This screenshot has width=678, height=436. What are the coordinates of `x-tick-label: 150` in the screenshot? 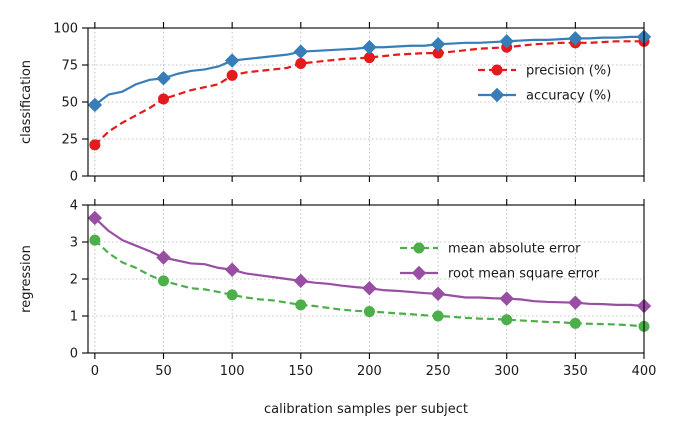 It's located at (300, 371).